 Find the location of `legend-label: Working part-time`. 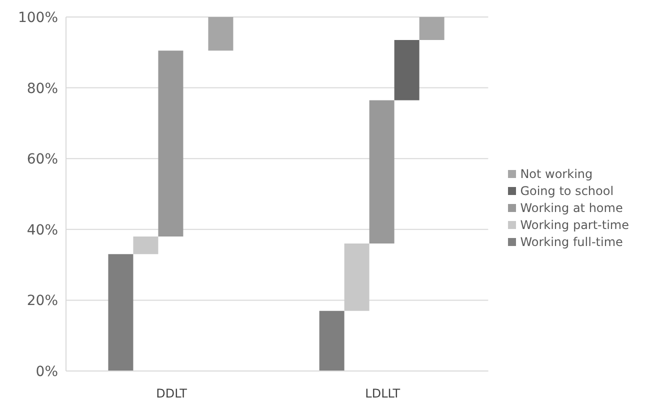

legend-label: Working part-time is located at coordinates (574, 225).